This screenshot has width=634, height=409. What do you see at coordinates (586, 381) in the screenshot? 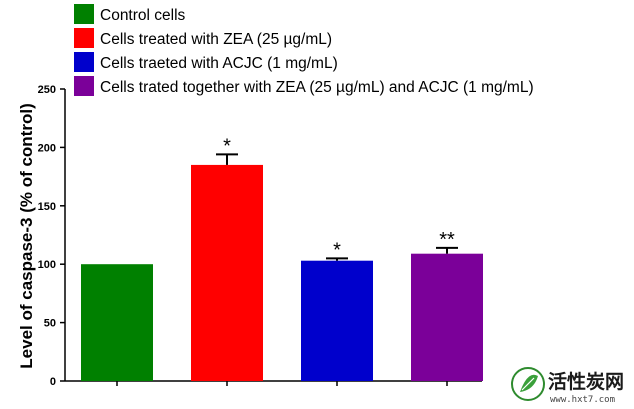
I see `watermark-name: 活性炭网` at bounding box center [586, 381].